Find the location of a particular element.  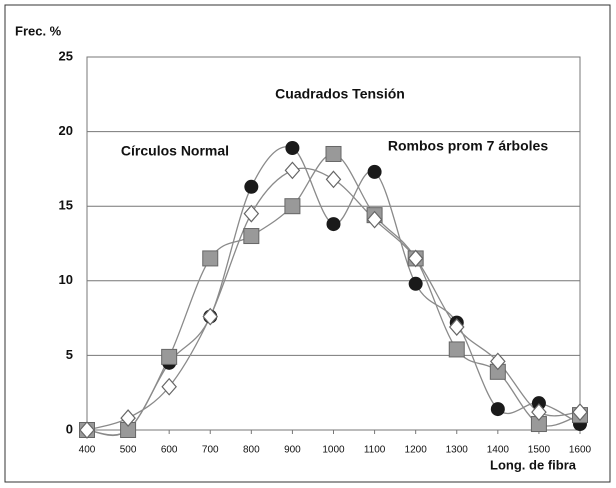

y-tick-label: 25 is located at coordinates (66, 55).